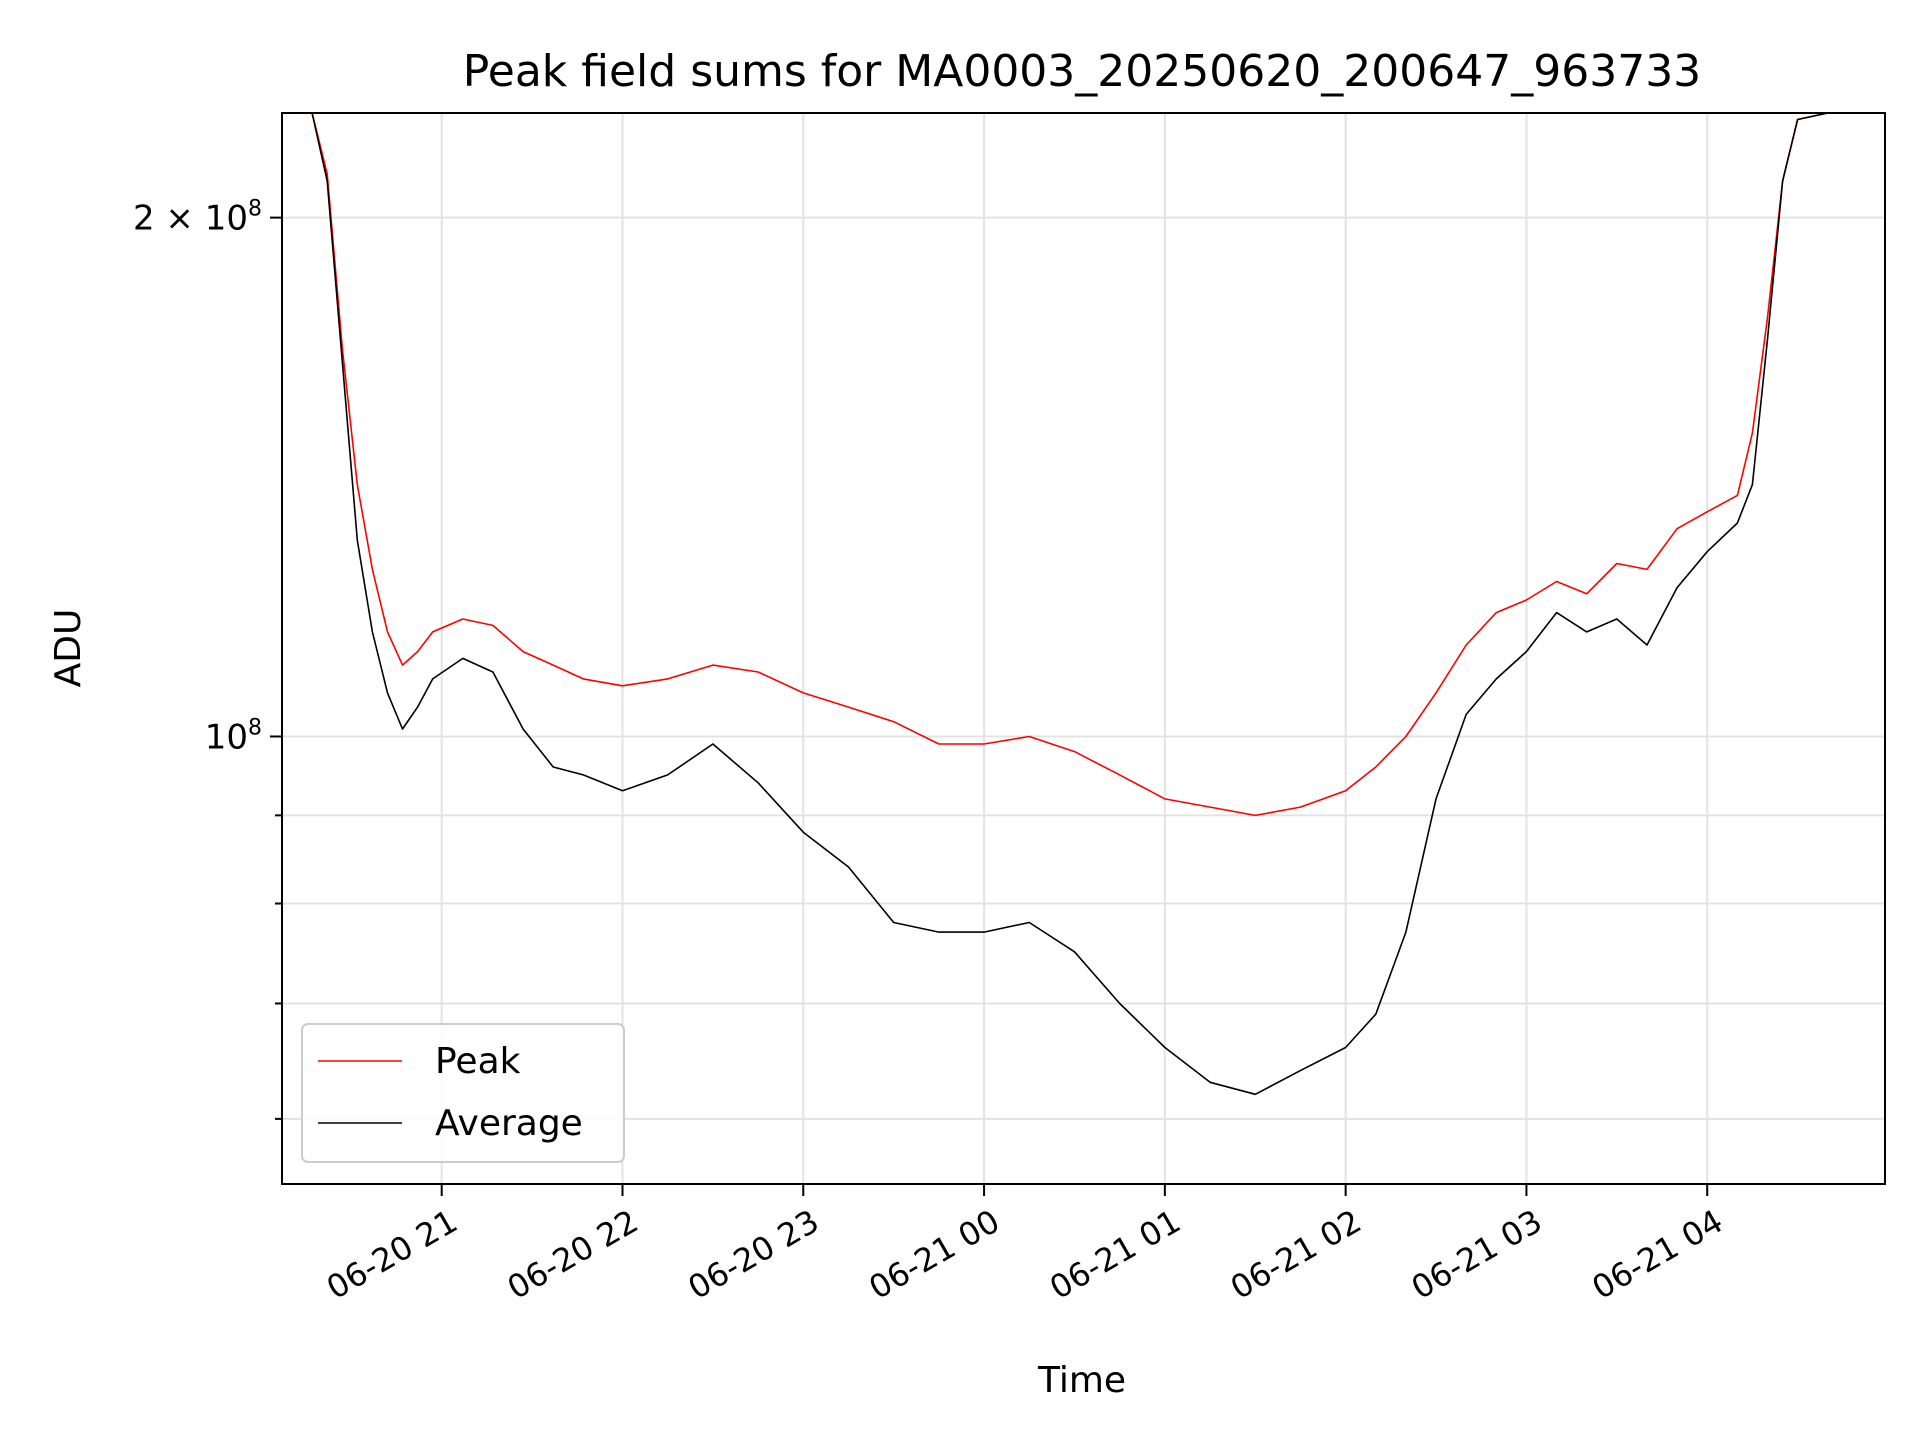 Image resolution: width=1920 pixels, height=1440 pixels. What do you see at coordinates (207, 658) in the screenshot?
I see `y-axis: 108 2 × 108` at bounding box center [207, 658].